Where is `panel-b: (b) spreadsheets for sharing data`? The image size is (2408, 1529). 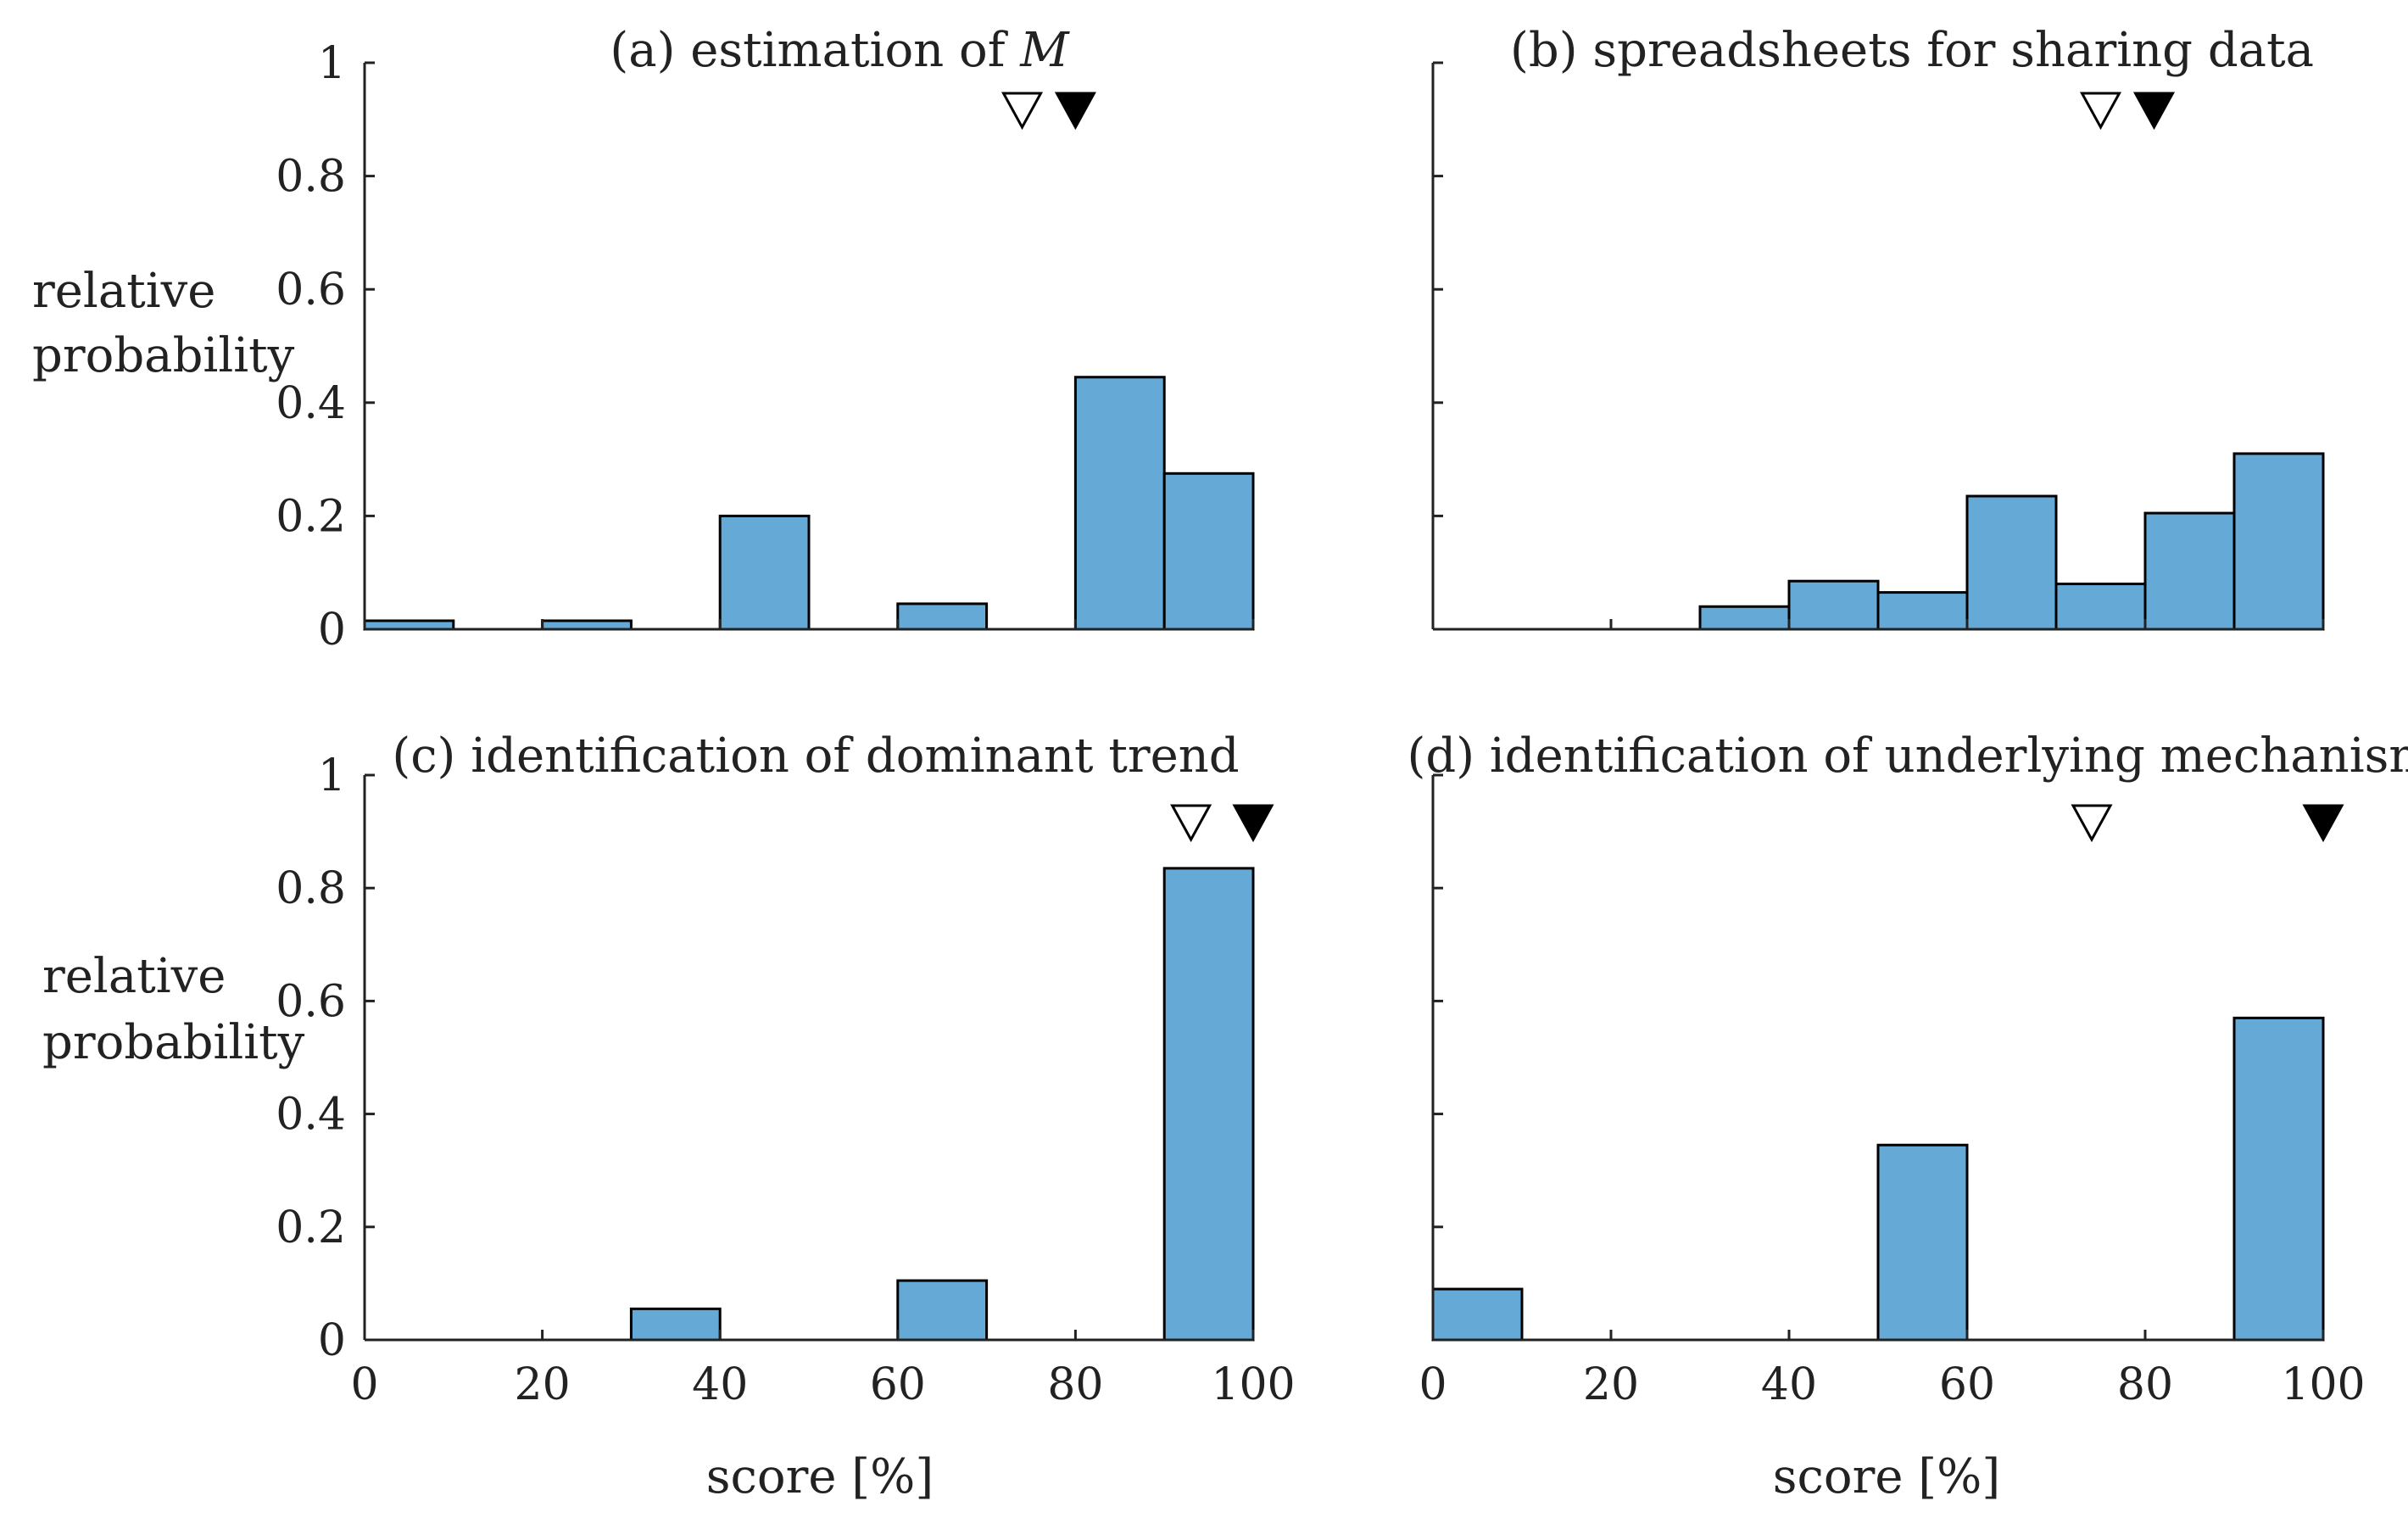
panel-b: (b) spreadsheets for sharing data is located at coordinates (1878, 327).